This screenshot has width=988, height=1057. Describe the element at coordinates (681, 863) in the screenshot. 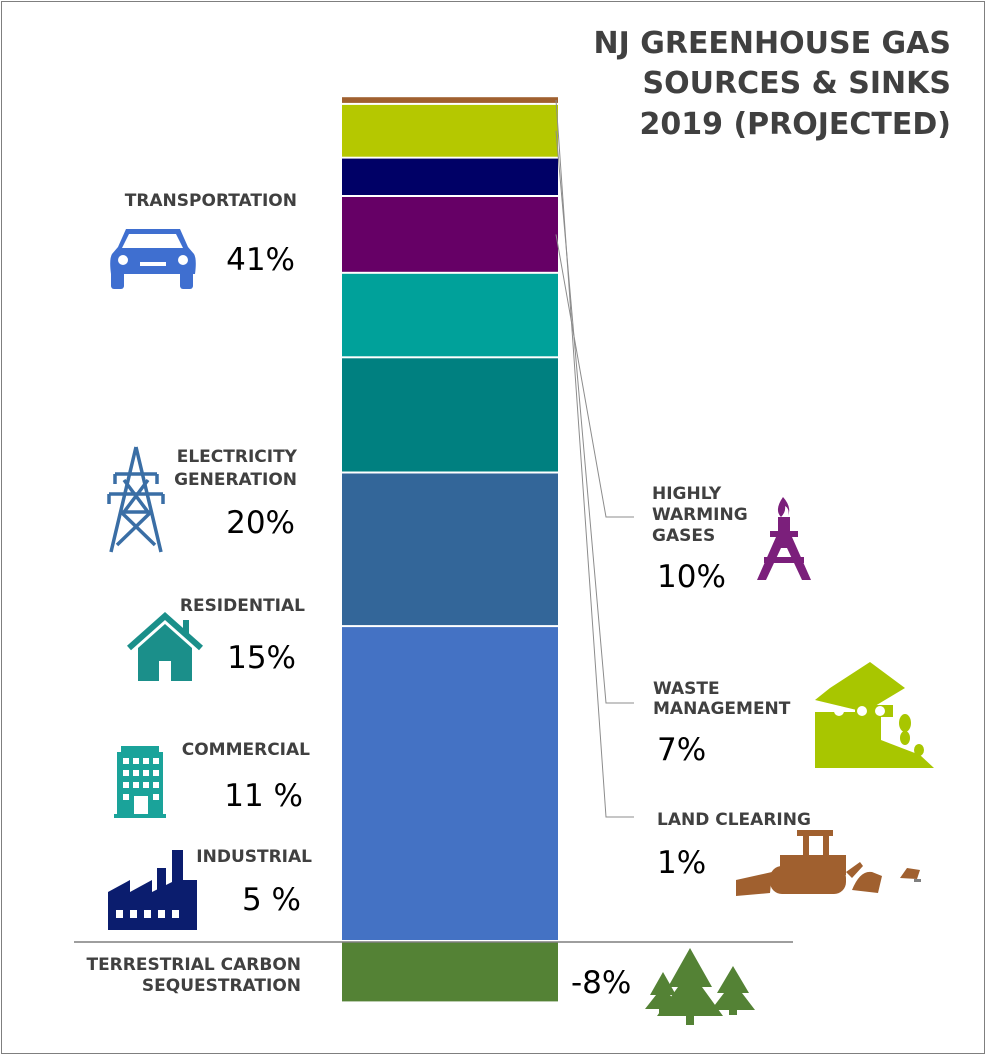

I see `value-land-clearing: 1%` at that location.